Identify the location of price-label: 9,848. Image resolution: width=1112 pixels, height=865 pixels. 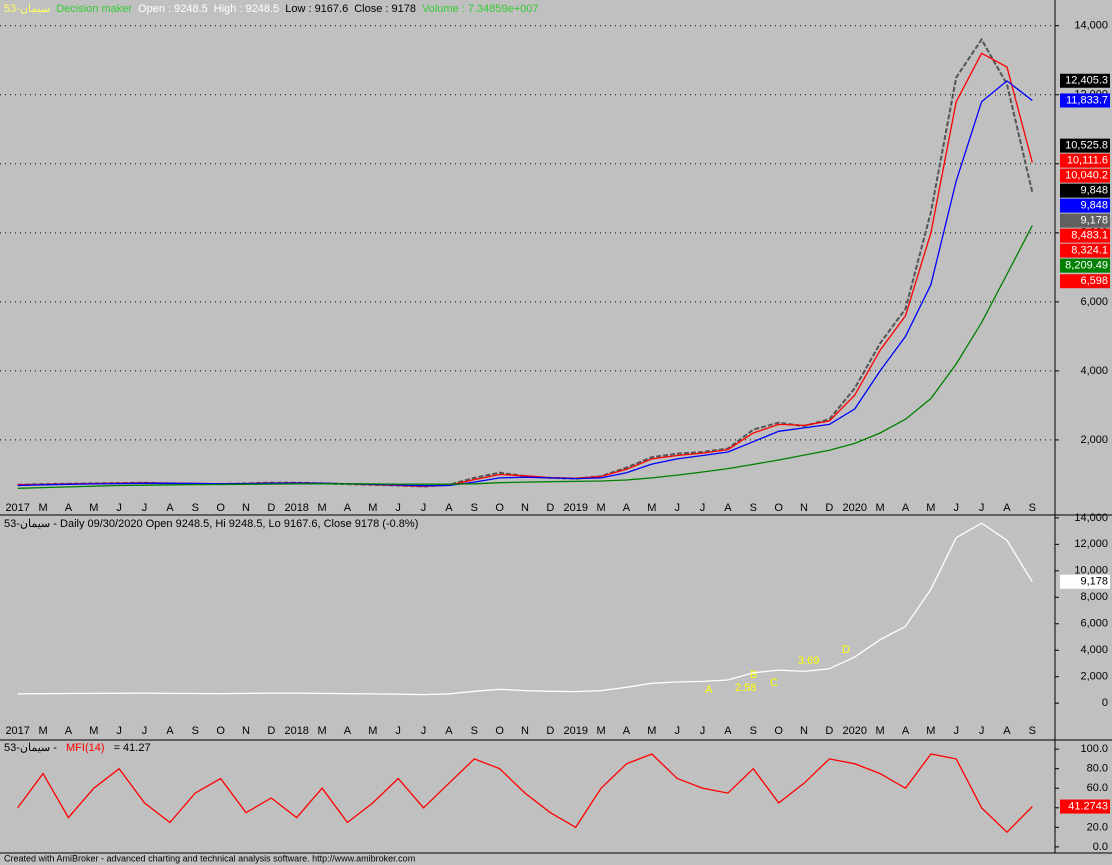
(1094, 206).